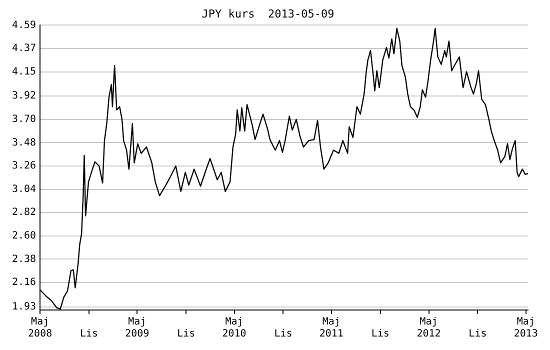  Describe the element at coordinates (24, 236) in the screenshot. I see `y-tick-label: 2.60` at that location.